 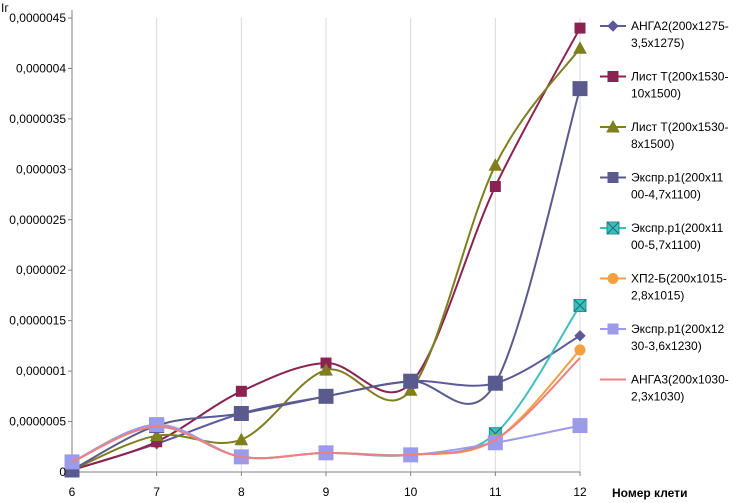 What do you see at coordinates (37, 220) in the screenshot?
I see `y-tick-label: 0,0000025` at bounding box center [37, 220].